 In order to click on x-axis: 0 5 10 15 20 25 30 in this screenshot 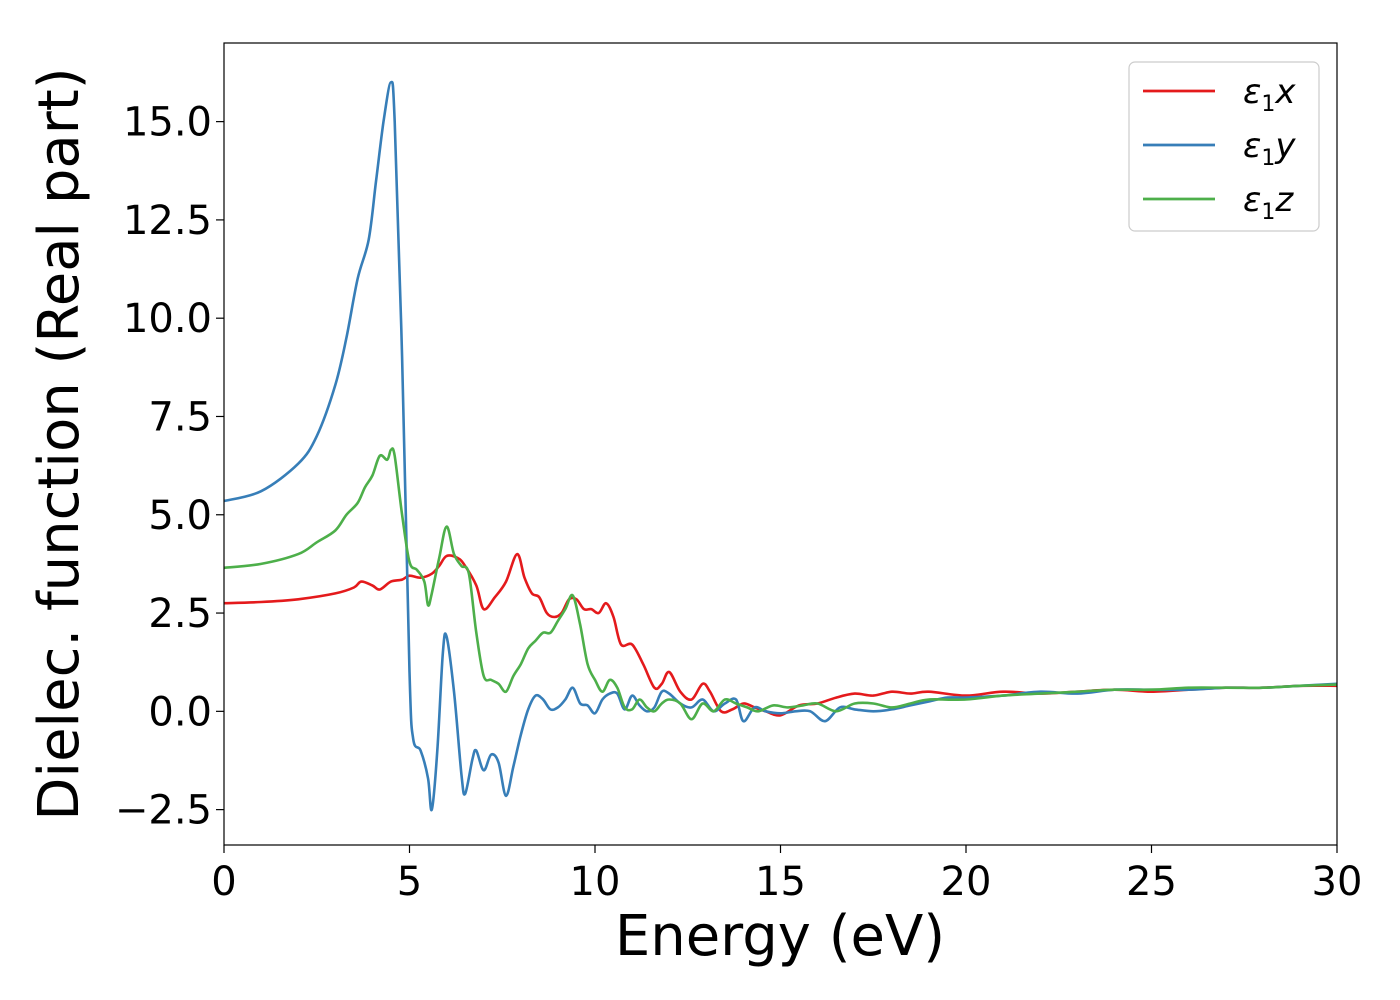, I will do `click(786, 875)`.